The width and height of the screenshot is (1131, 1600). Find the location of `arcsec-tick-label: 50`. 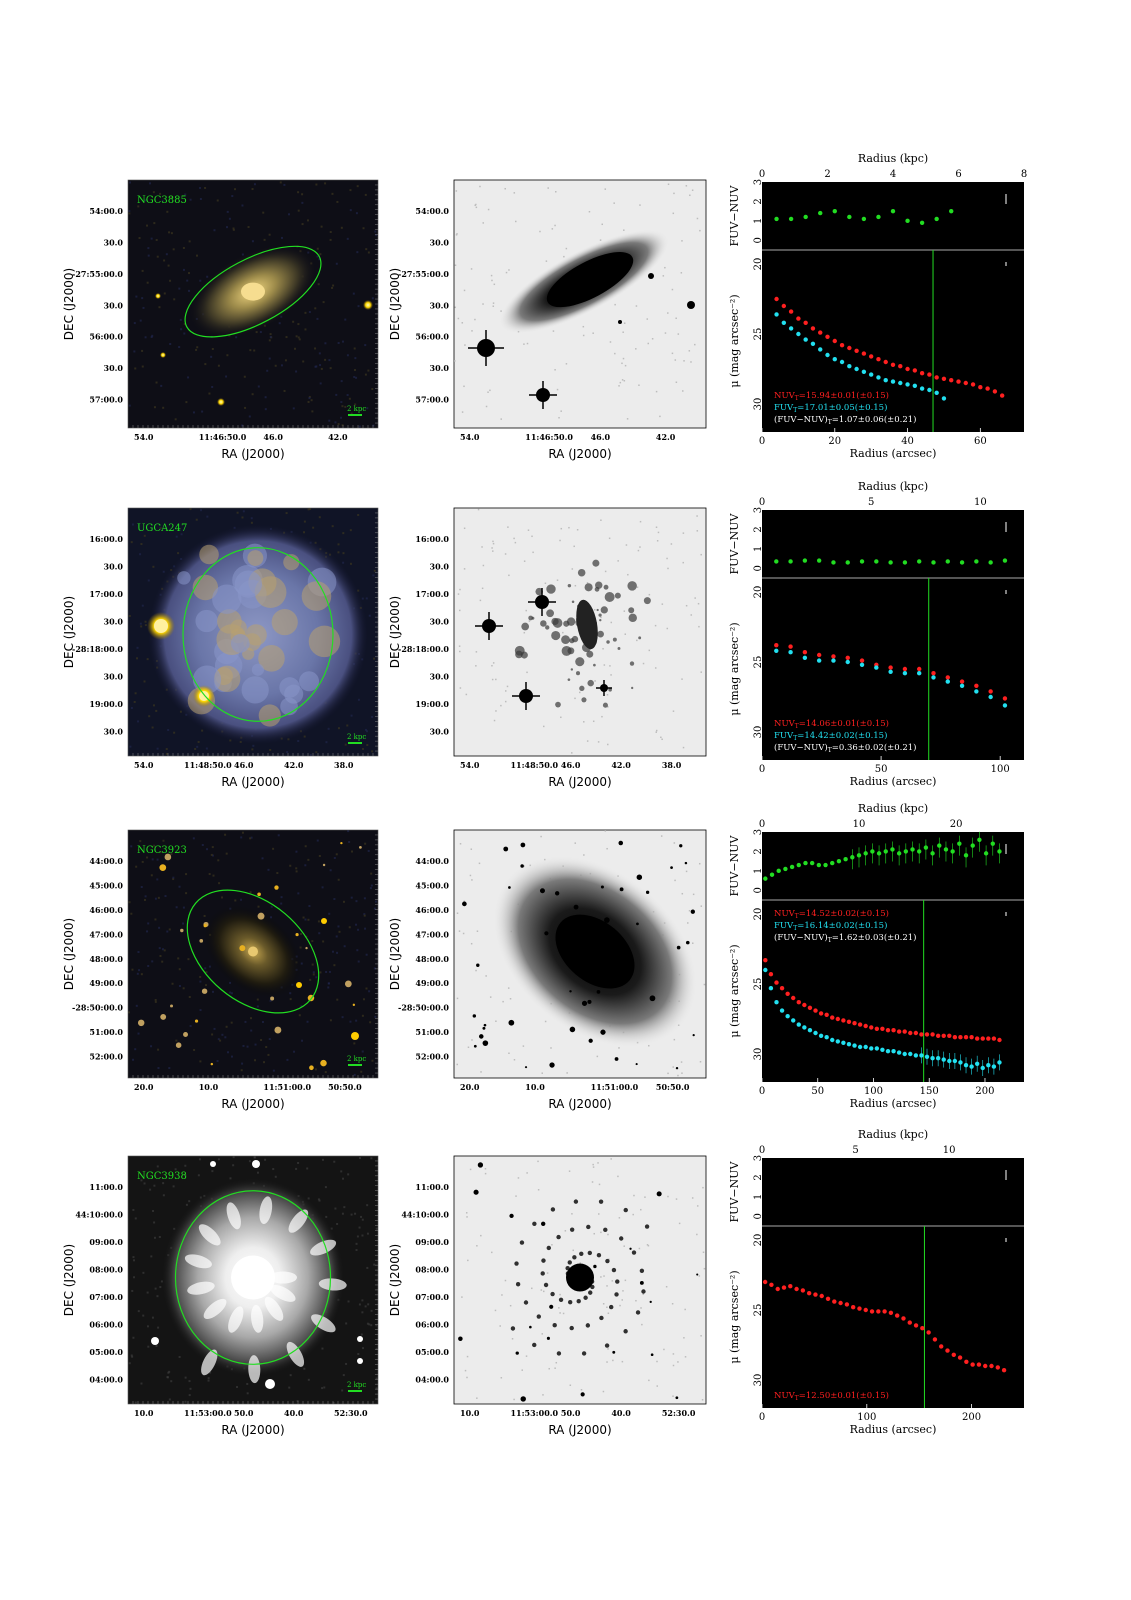

arcsec-tick-label: 50 is located at coordinates (881, 769).